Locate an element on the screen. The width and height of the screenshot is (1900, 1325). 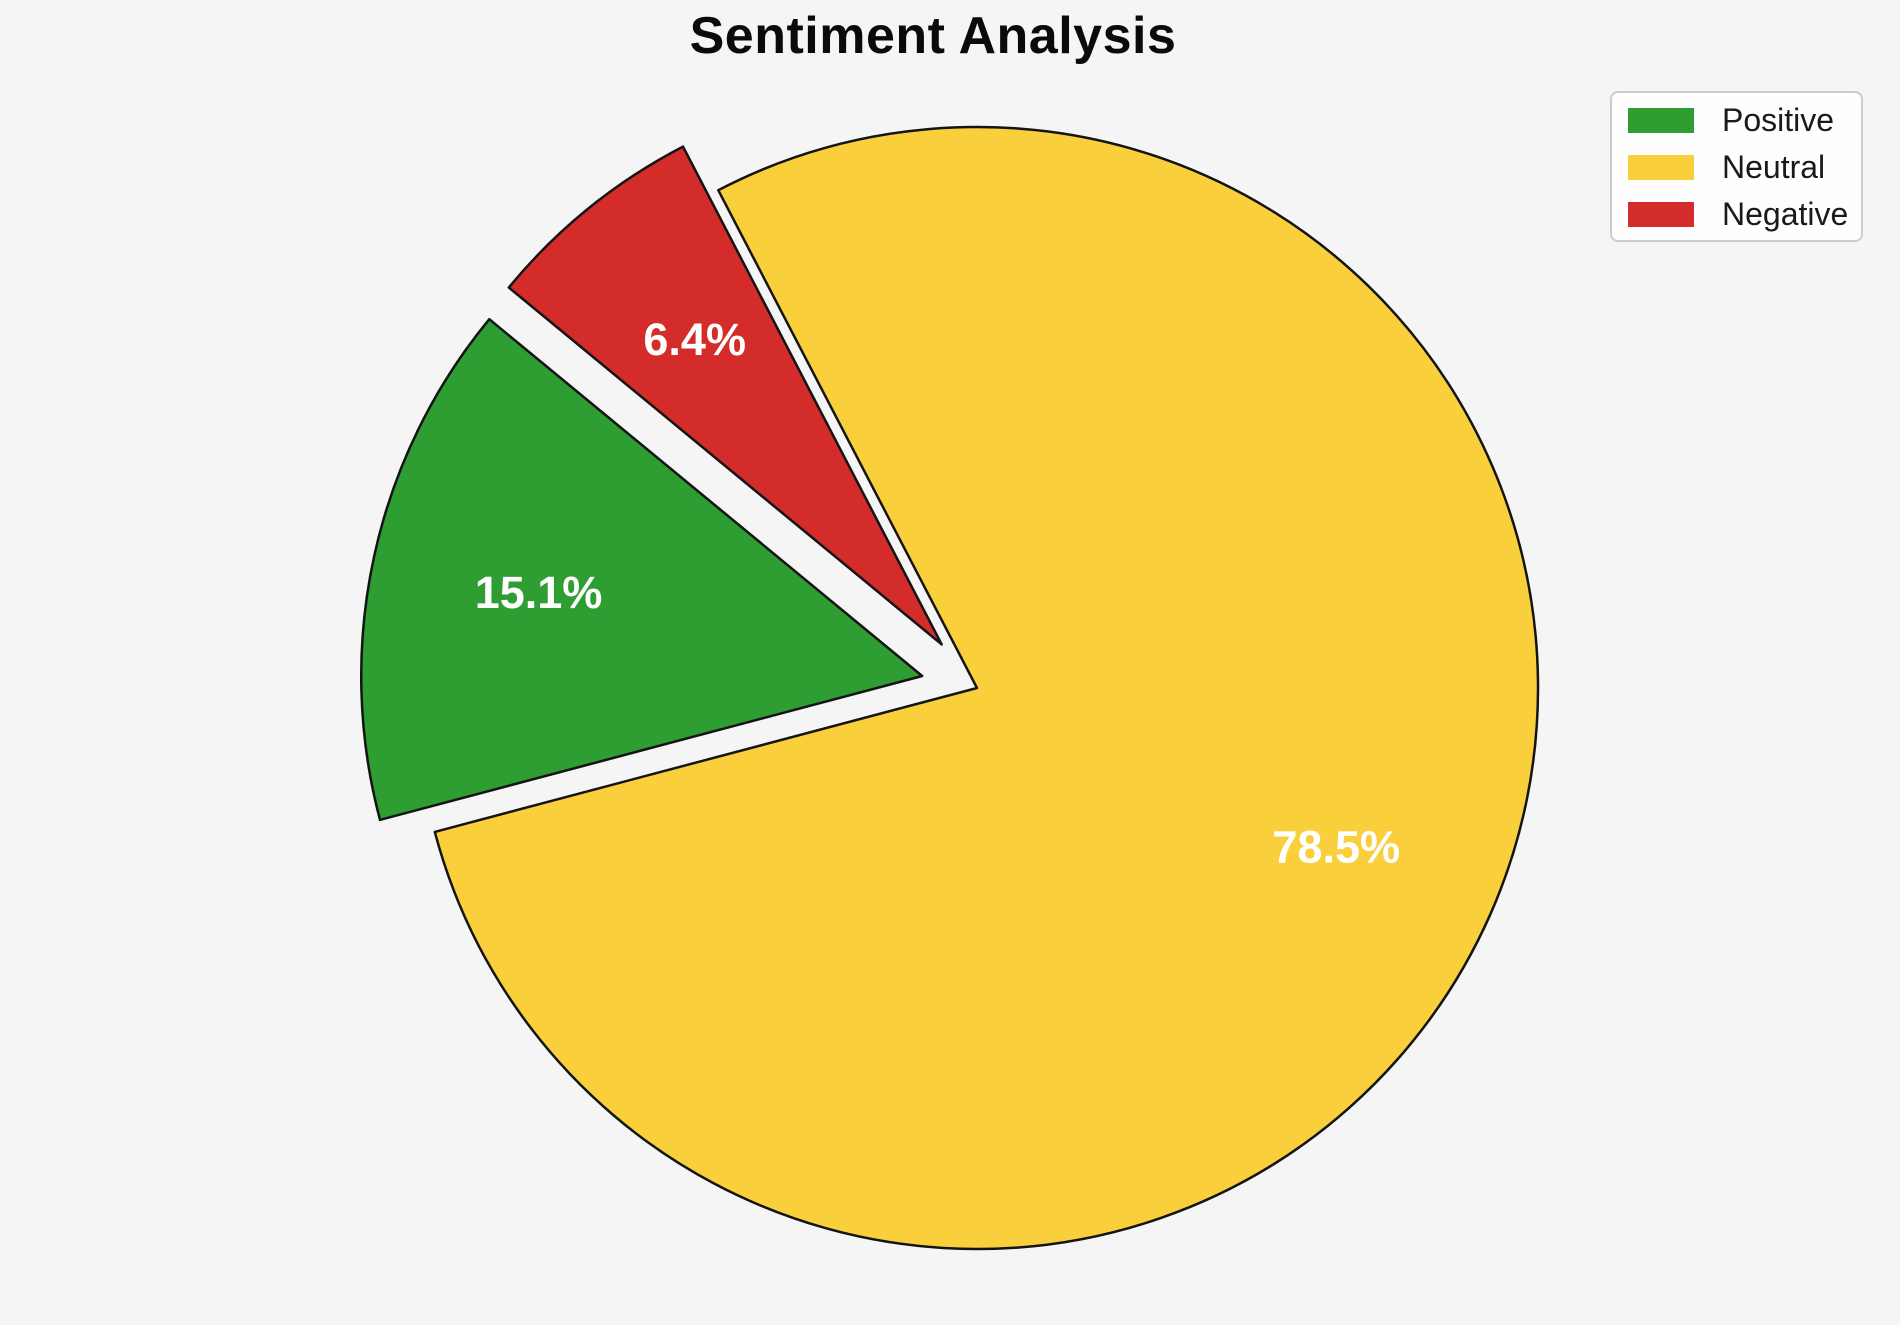
legend-item-positive: Positive is located at coordinates (1736, 120).